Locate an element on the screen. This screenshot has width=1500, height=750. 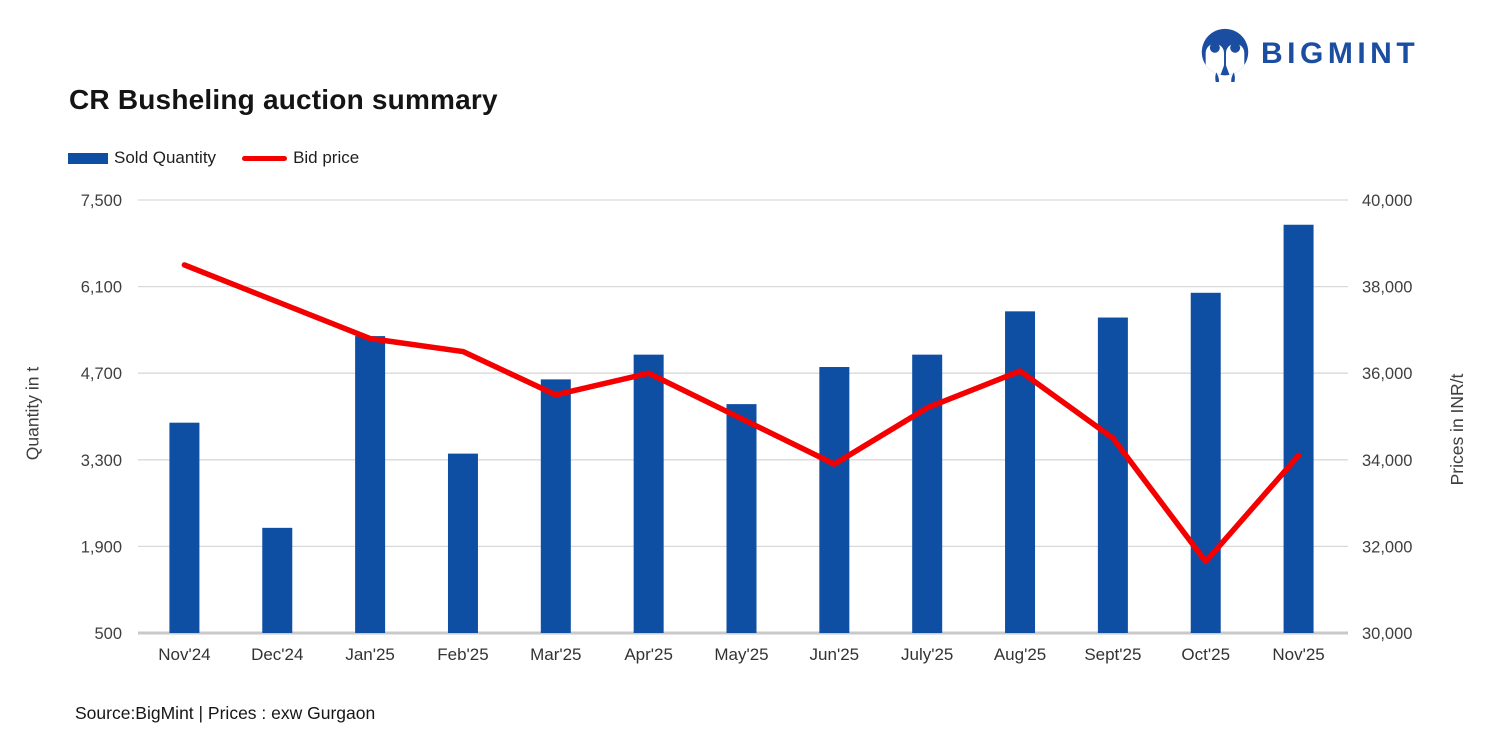
bar-Jun'25 is located at coordinates (834, 500).